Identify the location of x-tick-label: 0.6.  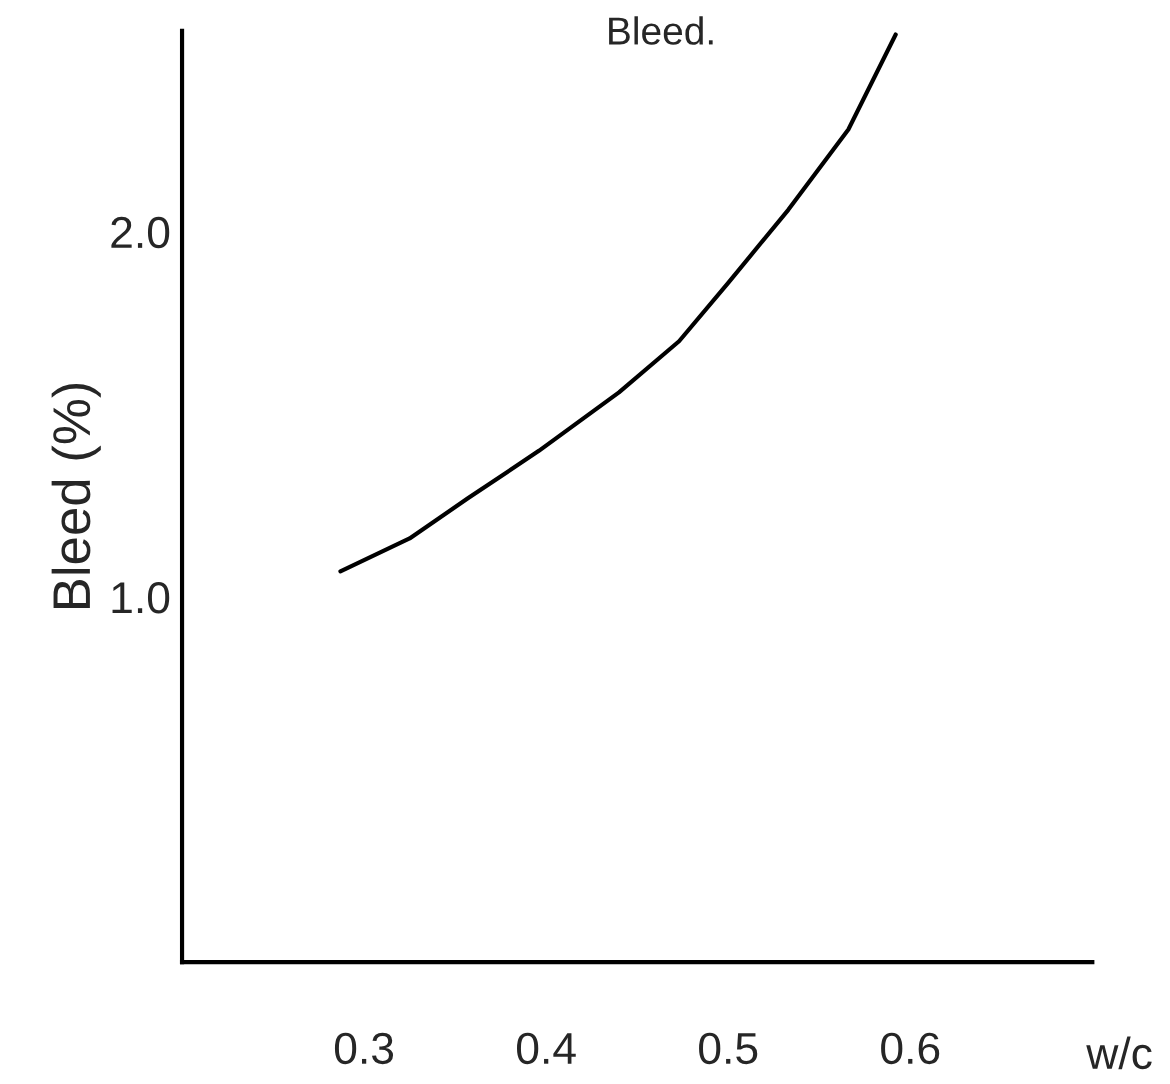
(910, 1048).